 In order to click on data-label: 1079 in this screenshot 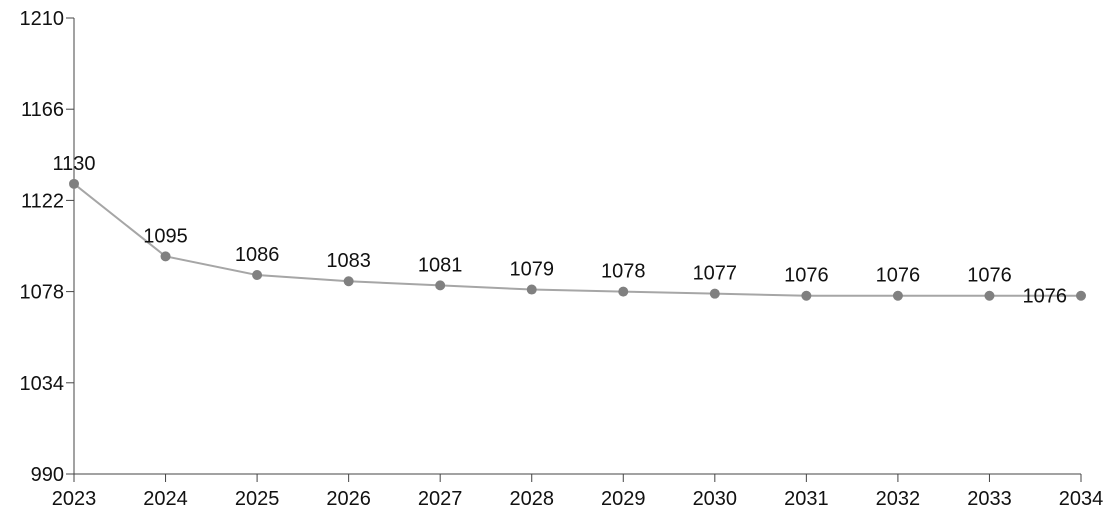, I will do `click(531, 270)`.